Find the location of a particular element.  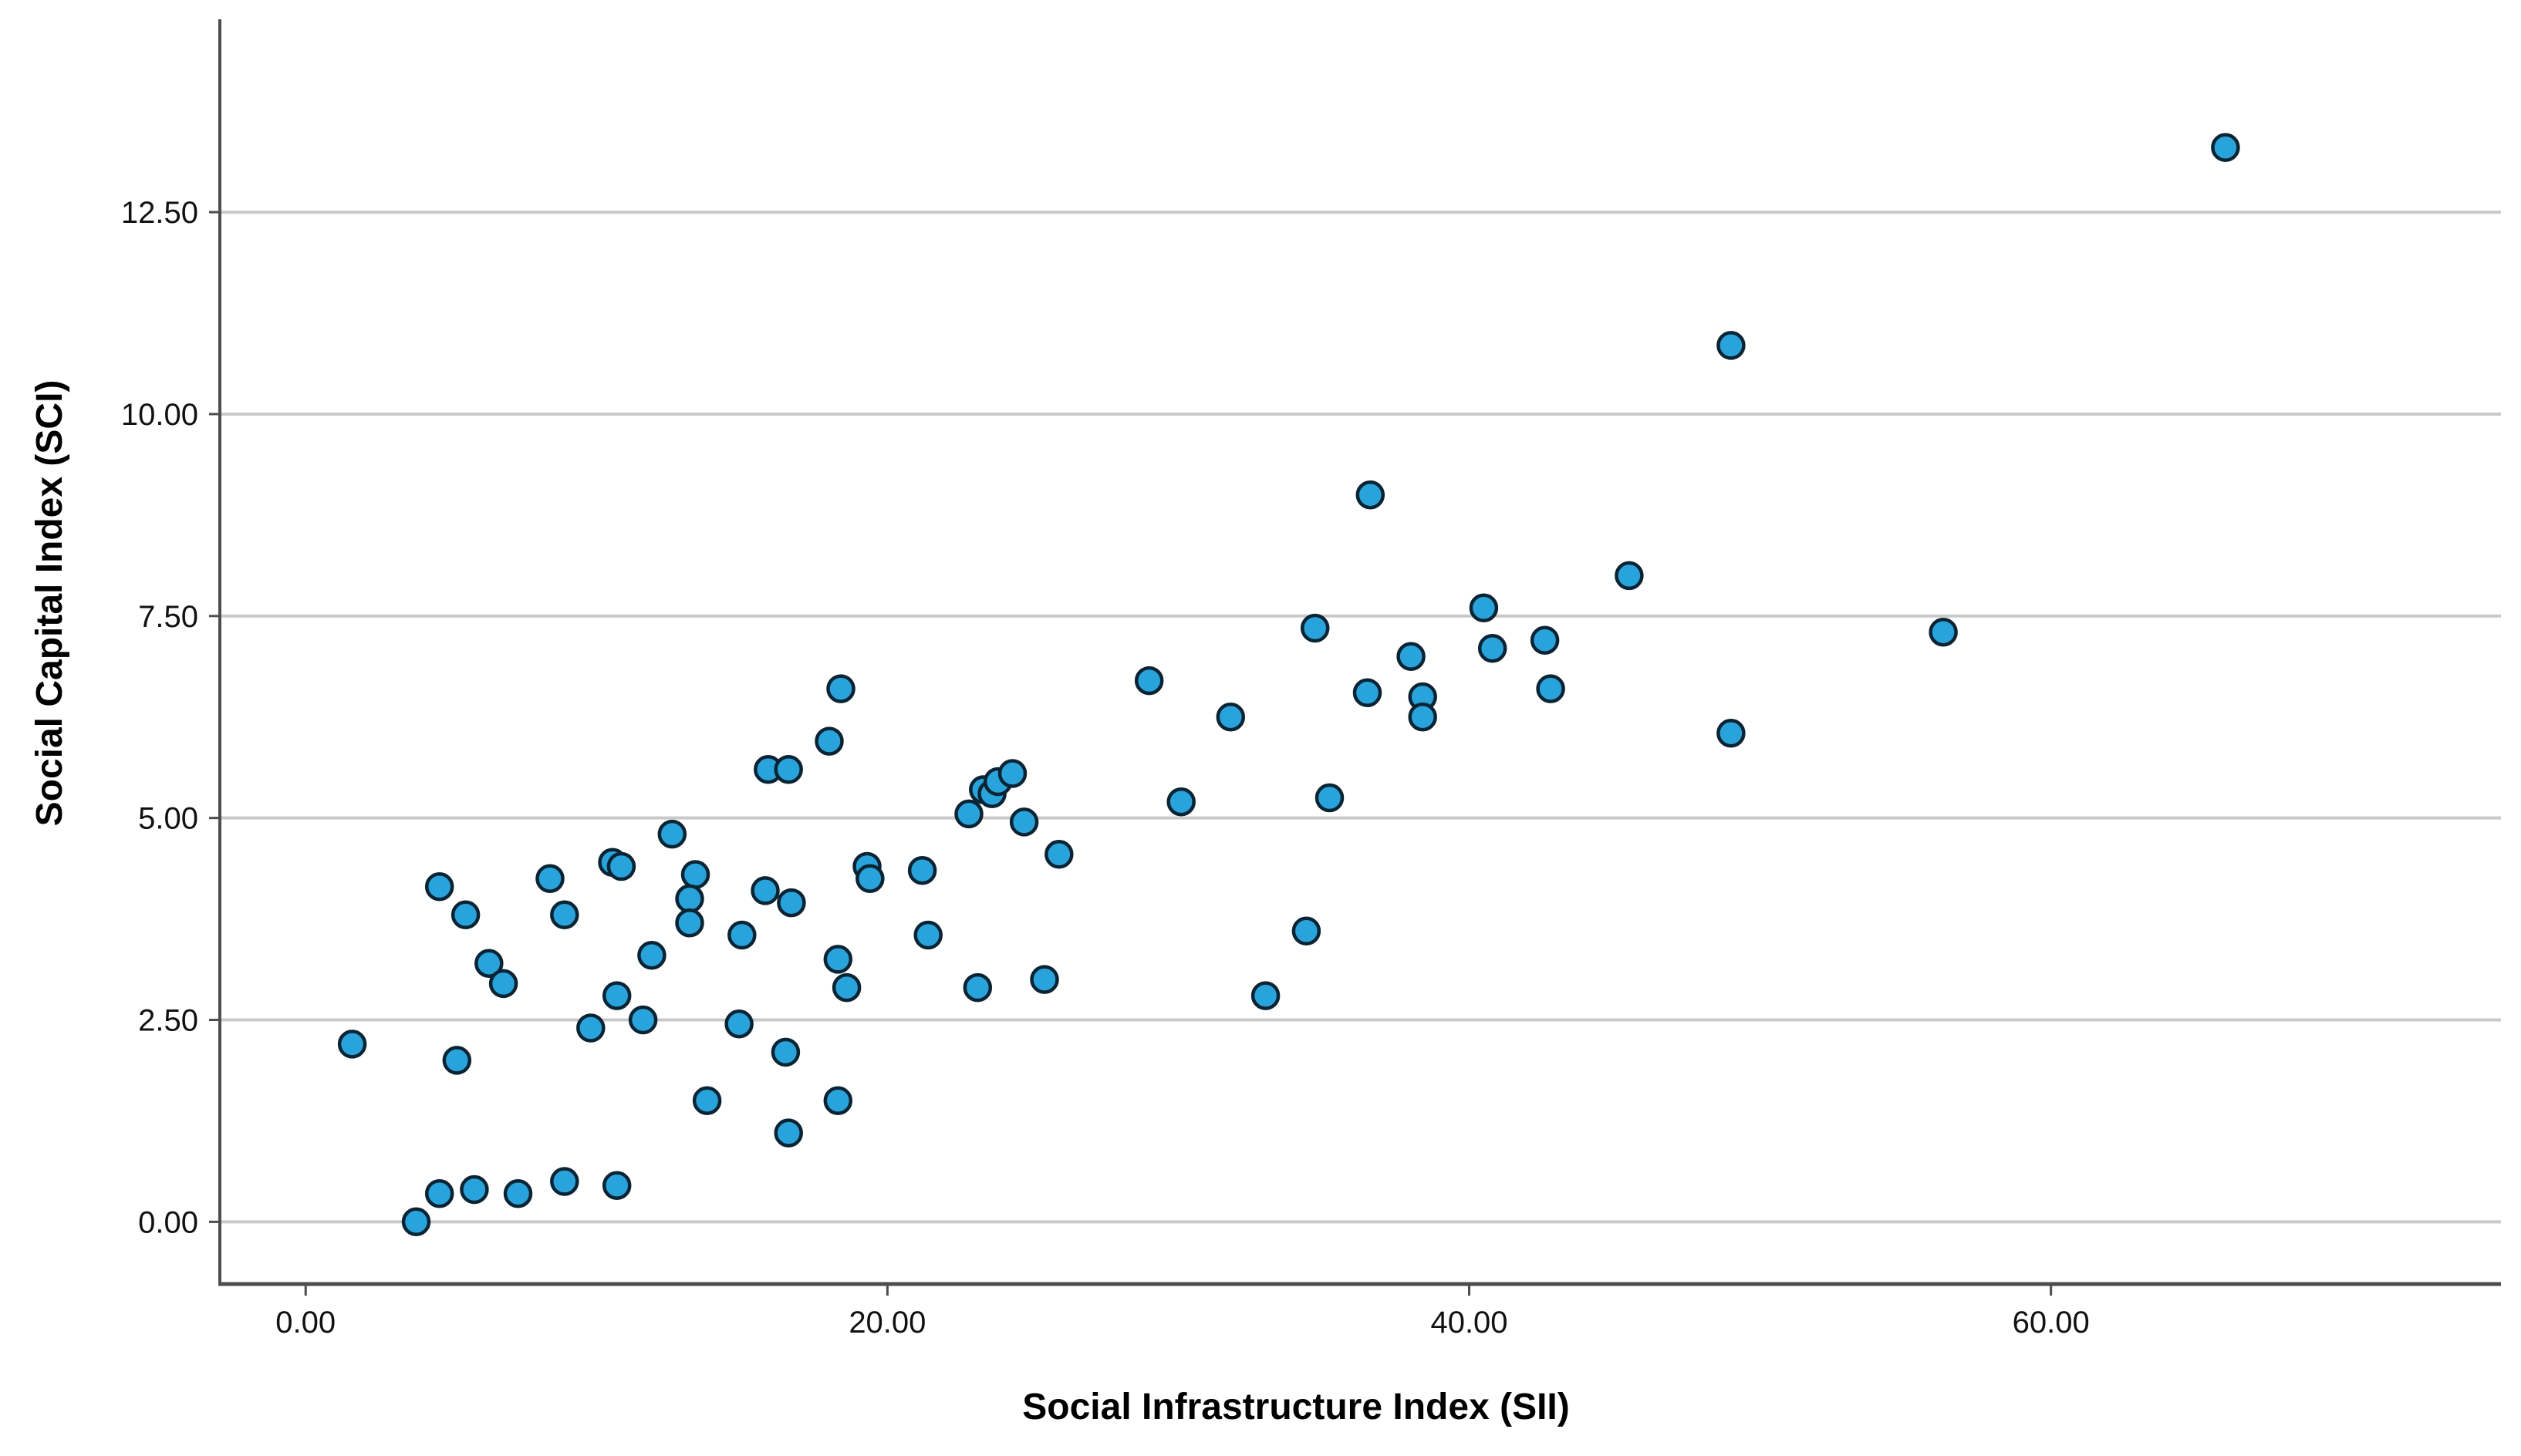

y-tick-label: 0.00 is located at coordinates (168, 1222).